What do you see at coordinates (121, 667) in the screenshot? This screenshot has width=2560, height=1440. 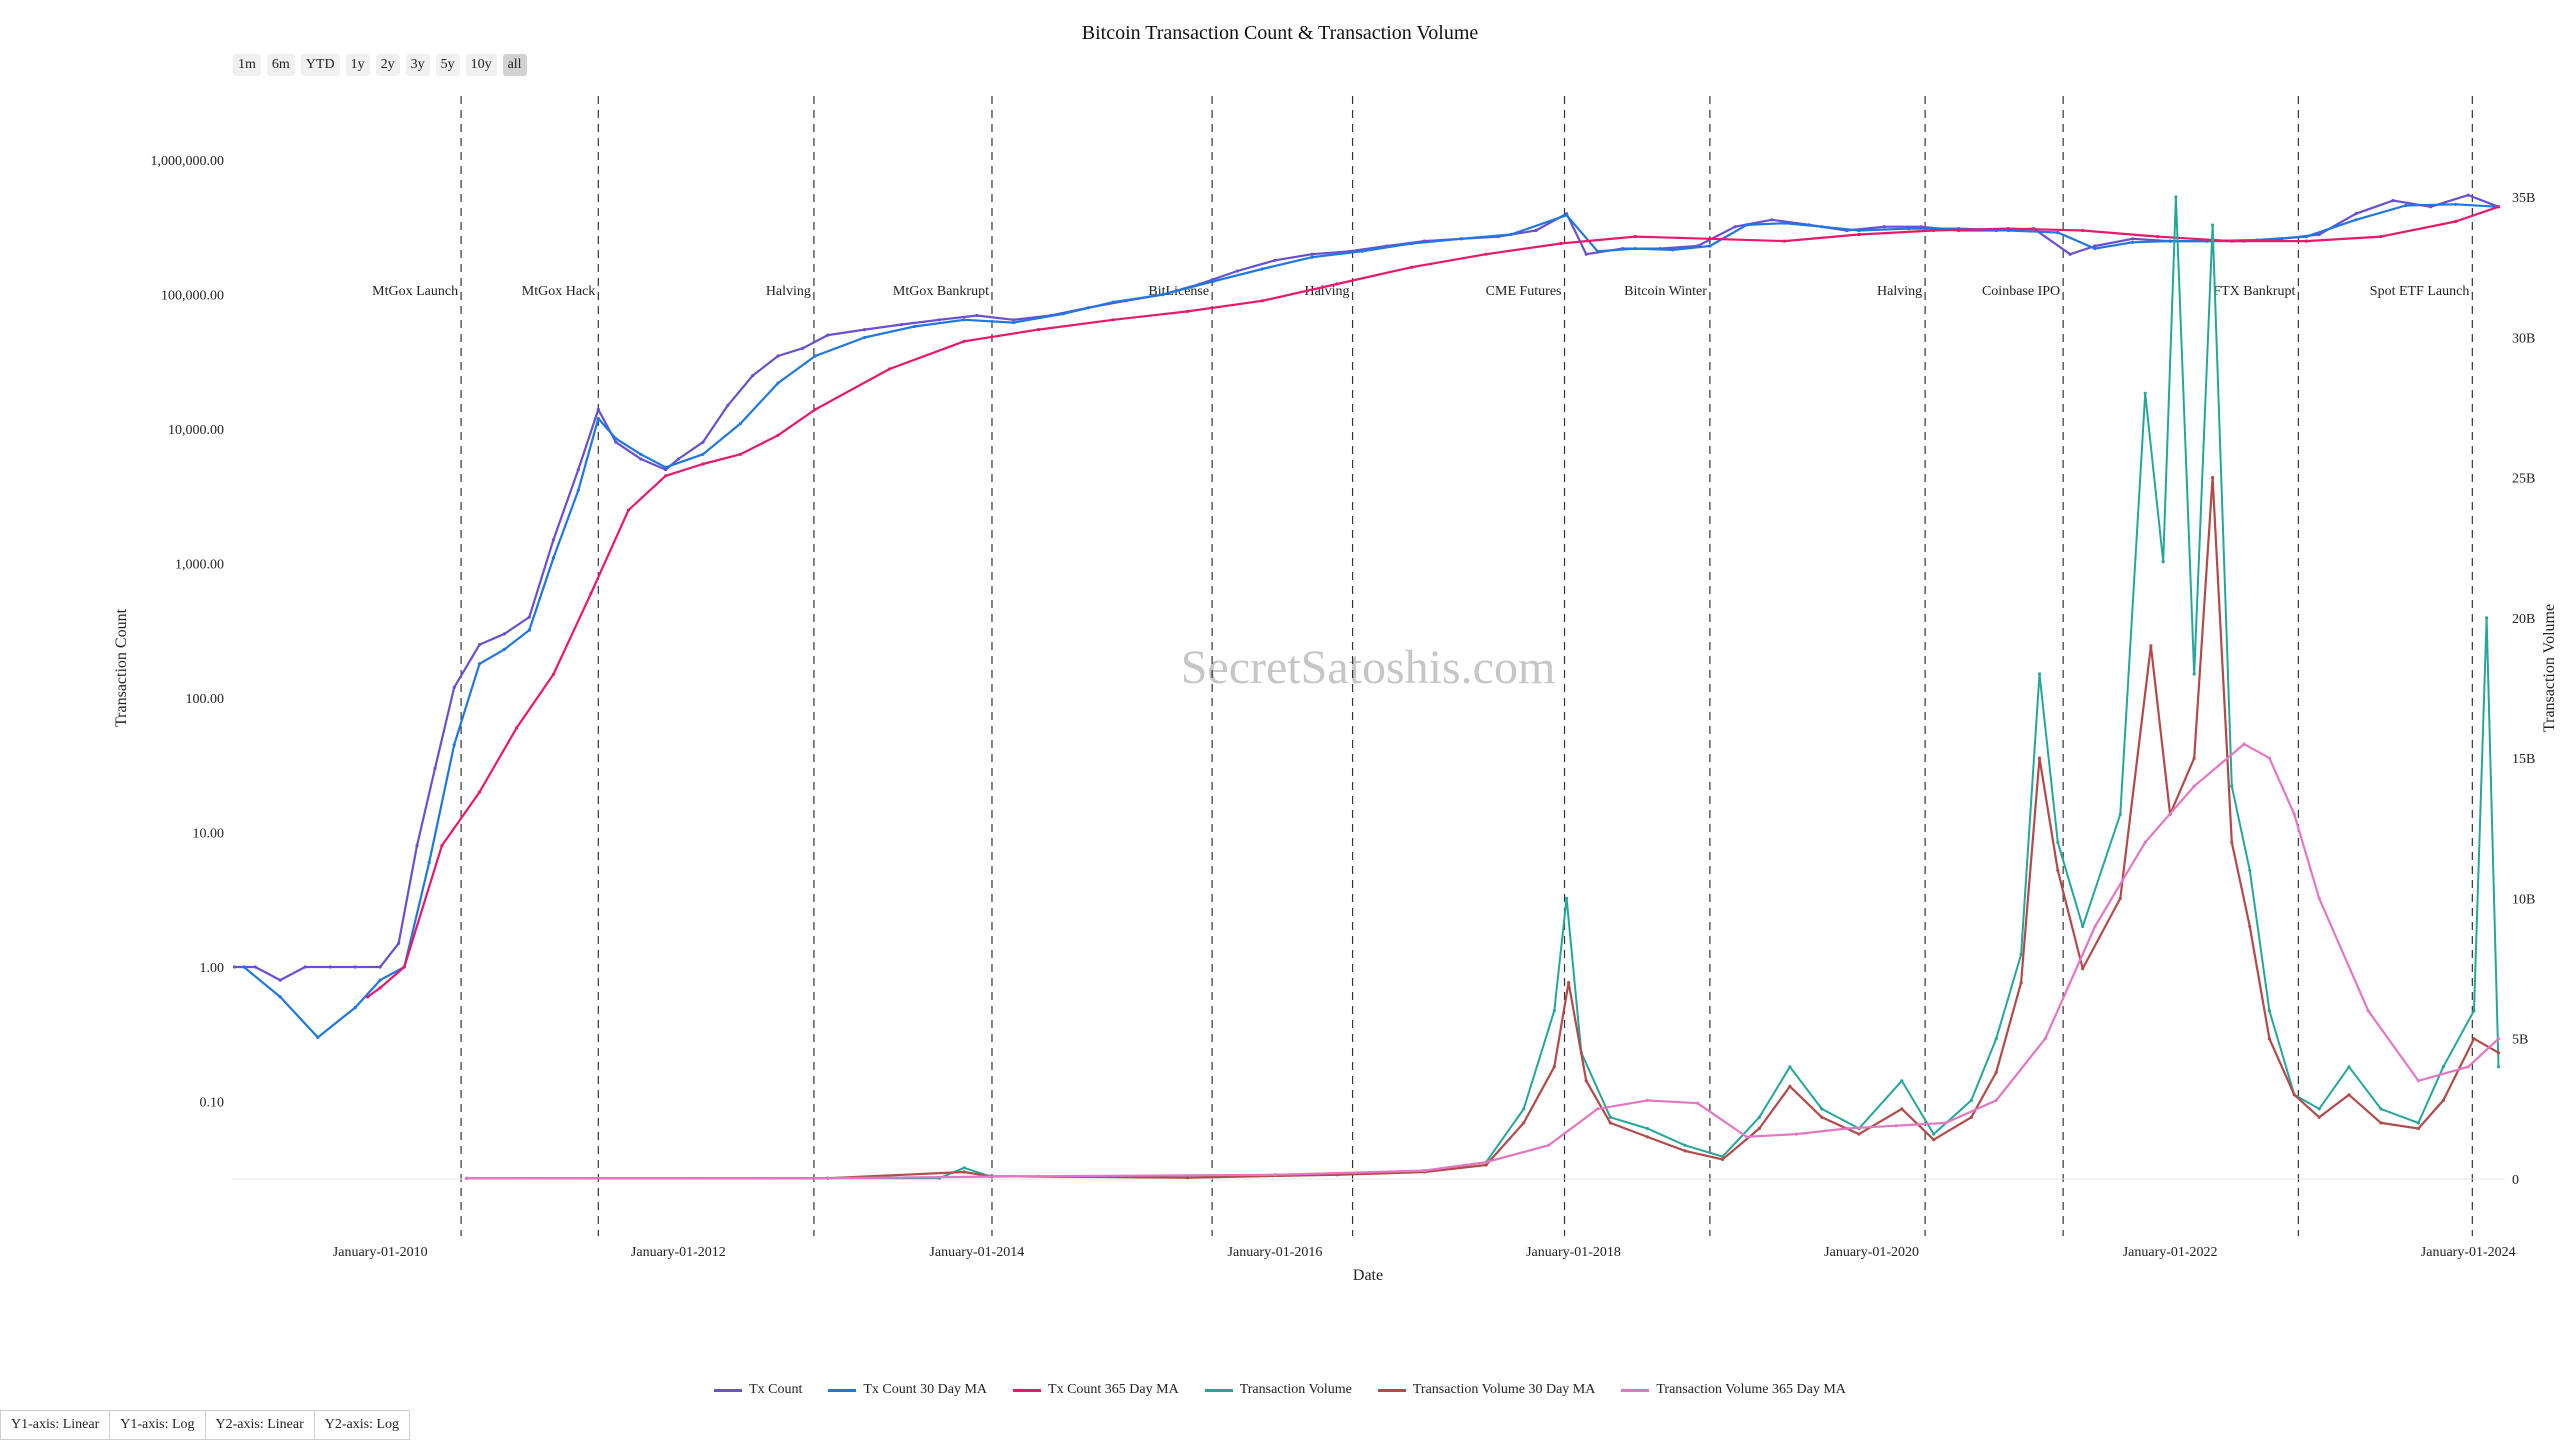 I see `y-axis-title: Transaction Count` at bounding box center [121, 667].